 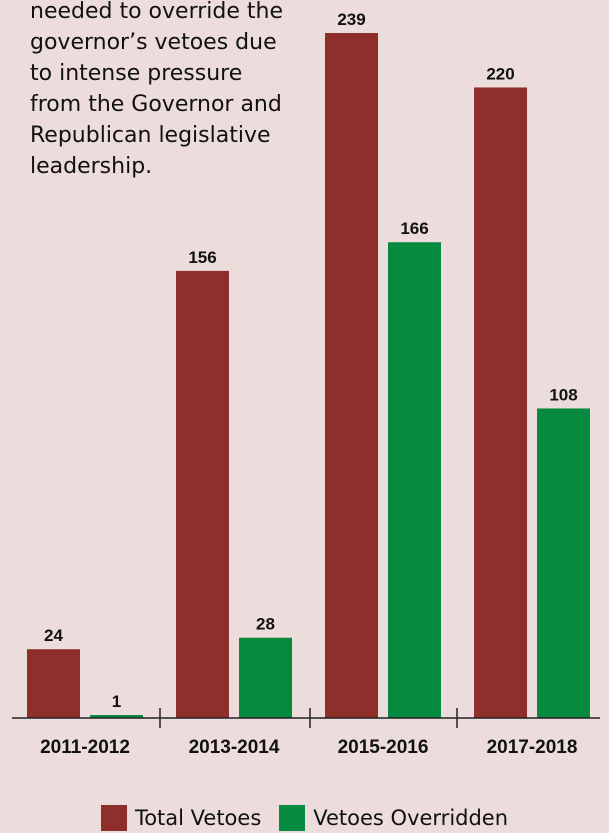 I want to click on data-label: 108, so click(x=563, y=394).